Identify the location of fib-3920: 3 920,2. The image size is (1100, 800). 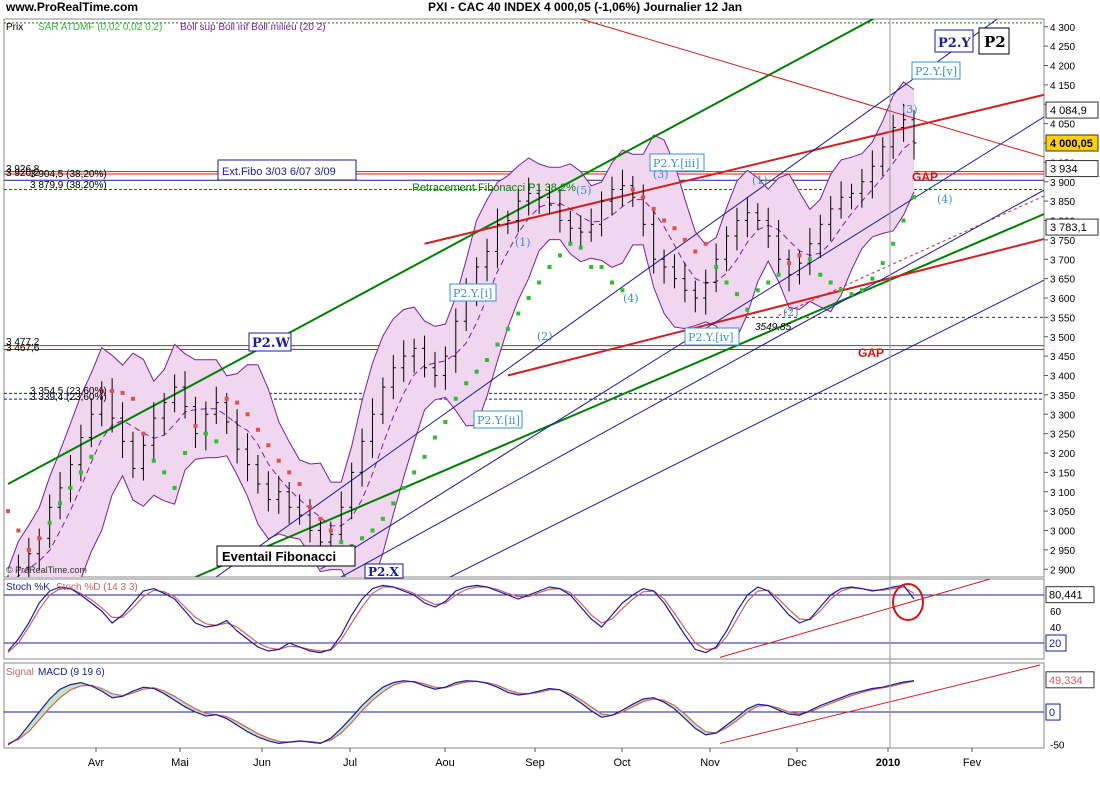
(23, 173).